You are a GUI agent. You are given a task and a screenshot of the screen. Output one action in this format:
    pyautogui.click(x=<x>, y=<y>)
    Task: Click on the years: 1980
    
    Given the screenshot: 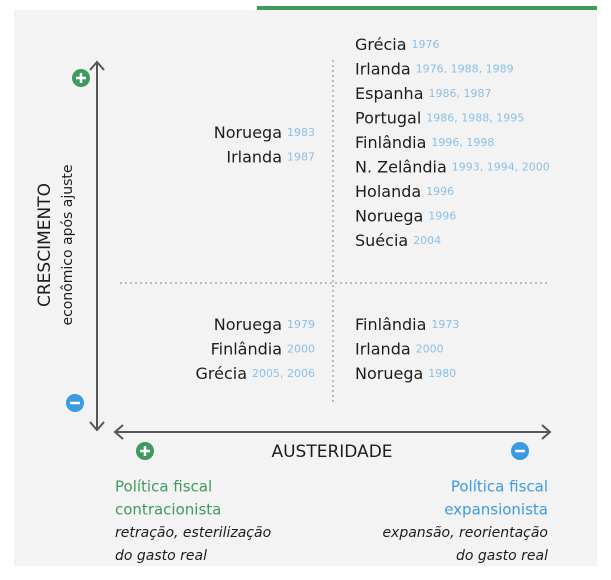 What is the action you would take?
    pyautogui.click(x=442, y=373)
    